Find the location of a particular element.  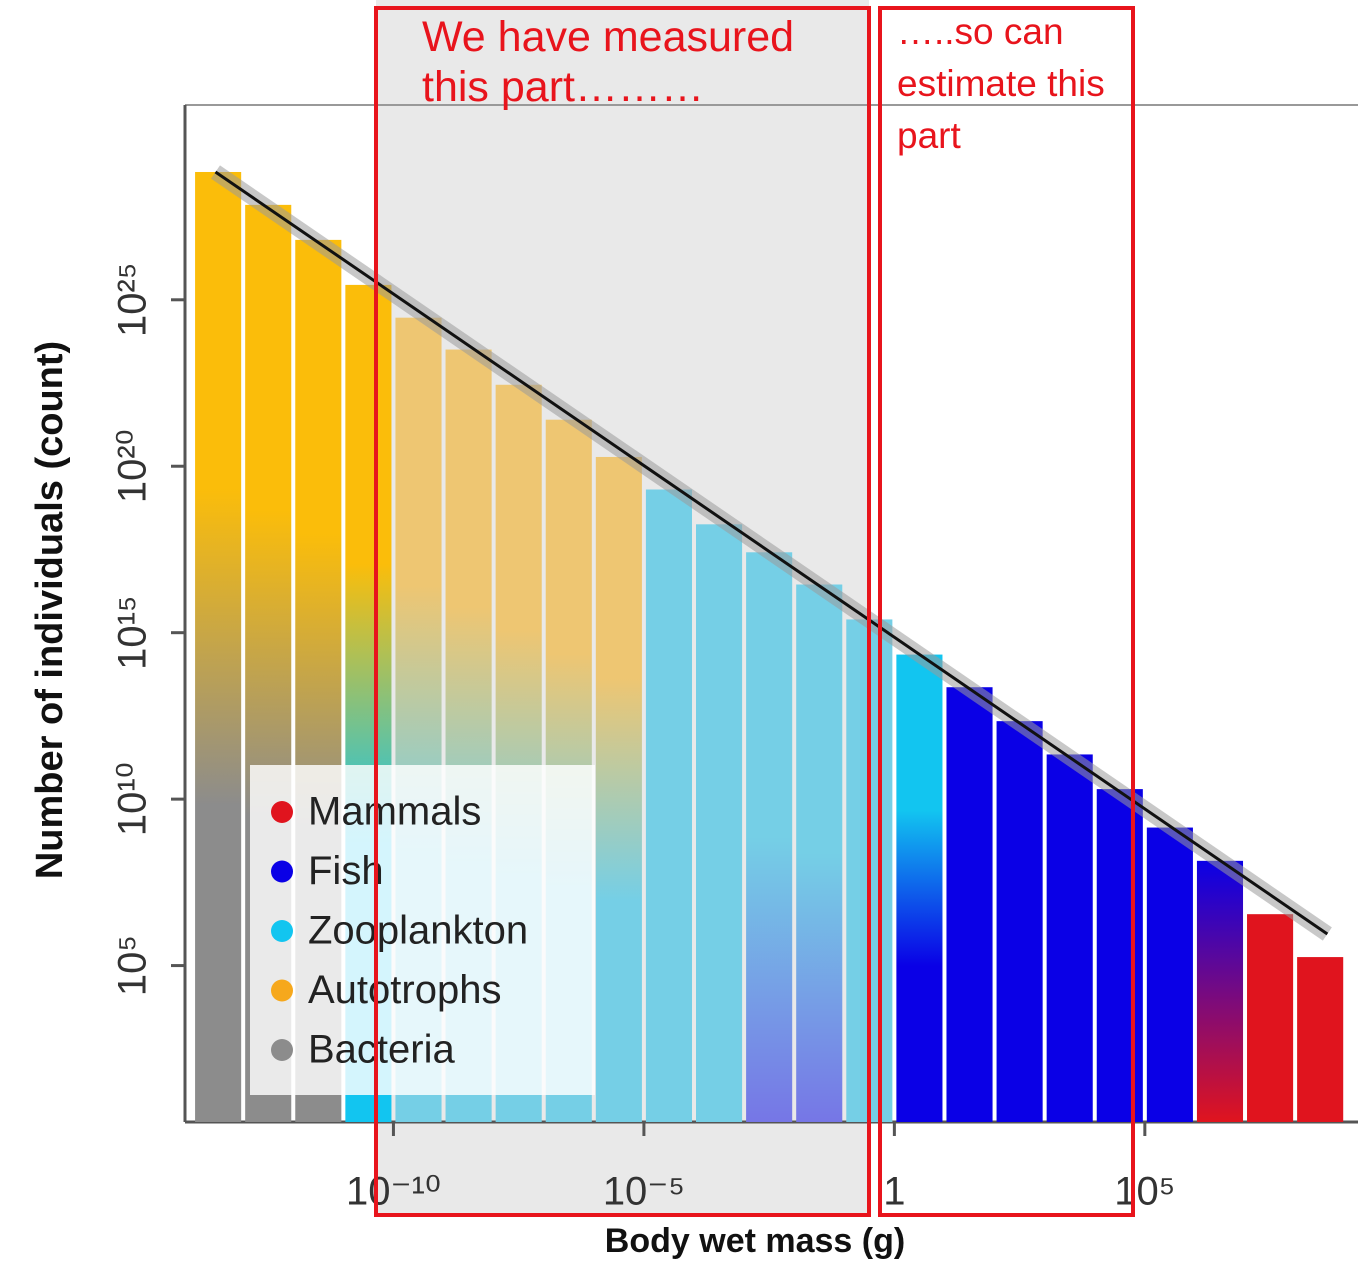

y-tick-label: 10²⁰ is located at coordinates (133, 466).